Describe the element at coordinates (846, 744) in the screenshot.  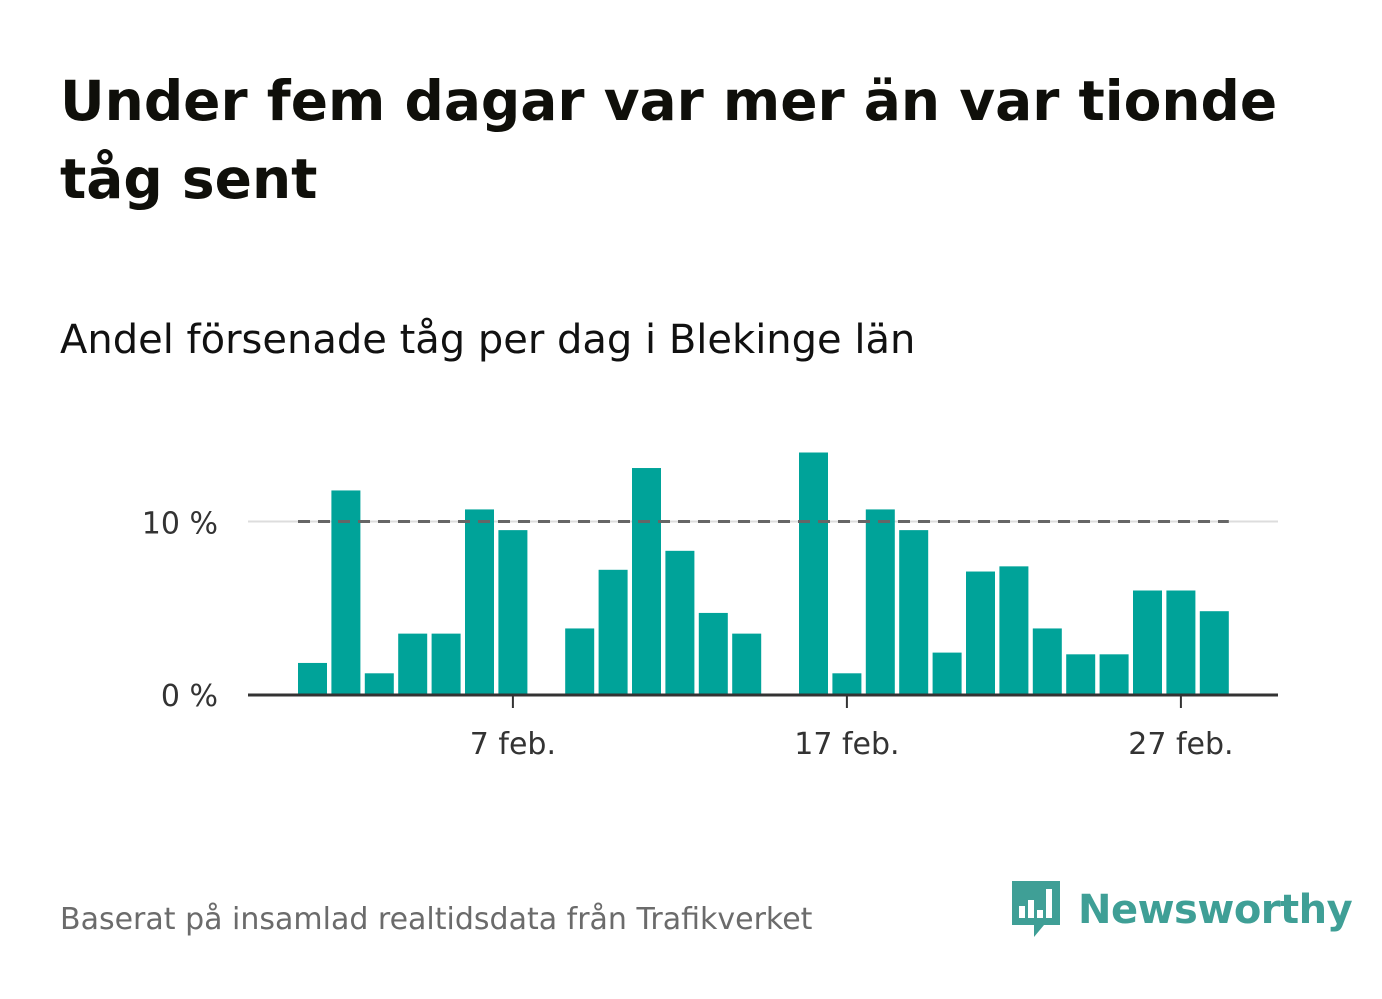
I see `x-tick-label: 17 feb.` at that location.